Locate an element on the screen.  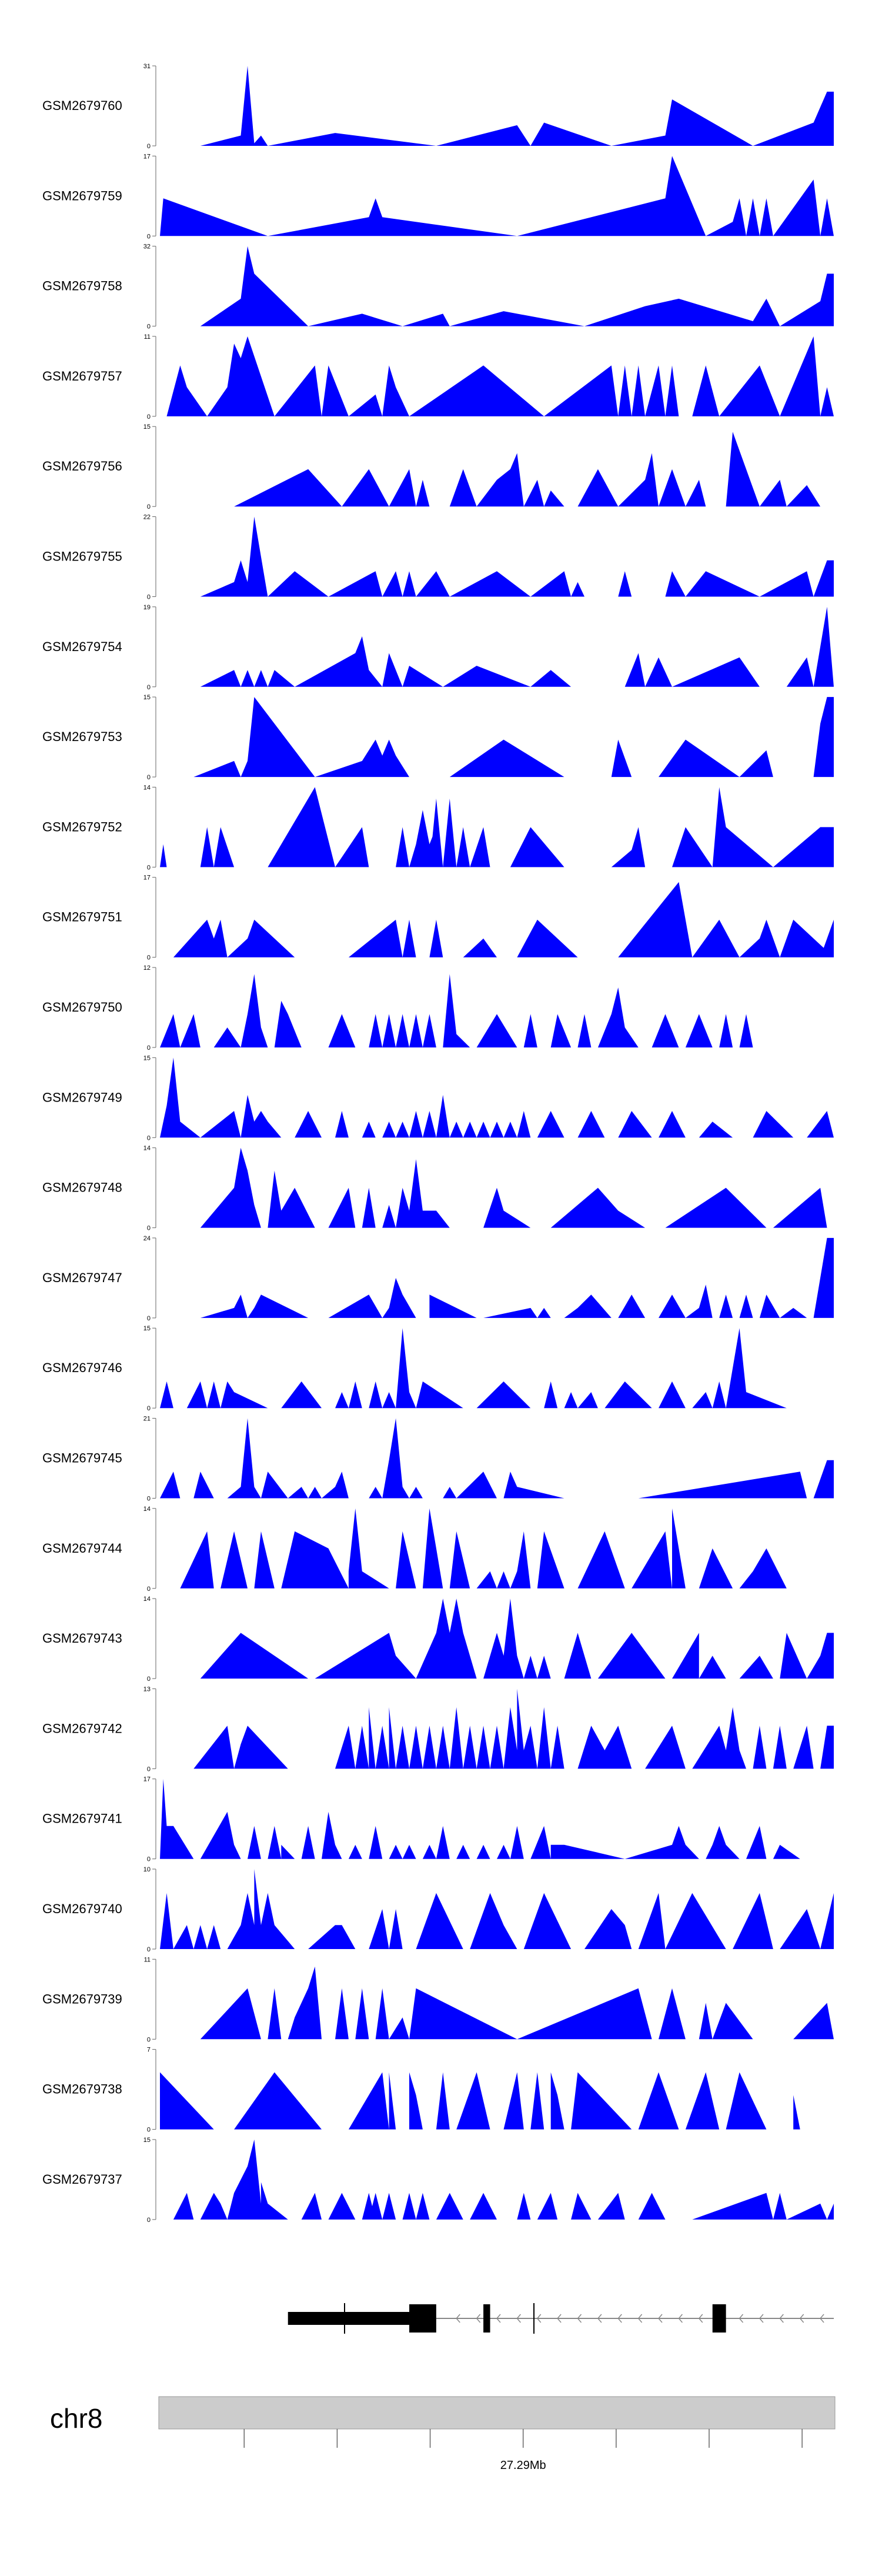
track-label: GSM2679741 is located at coordinates (82, 1818).